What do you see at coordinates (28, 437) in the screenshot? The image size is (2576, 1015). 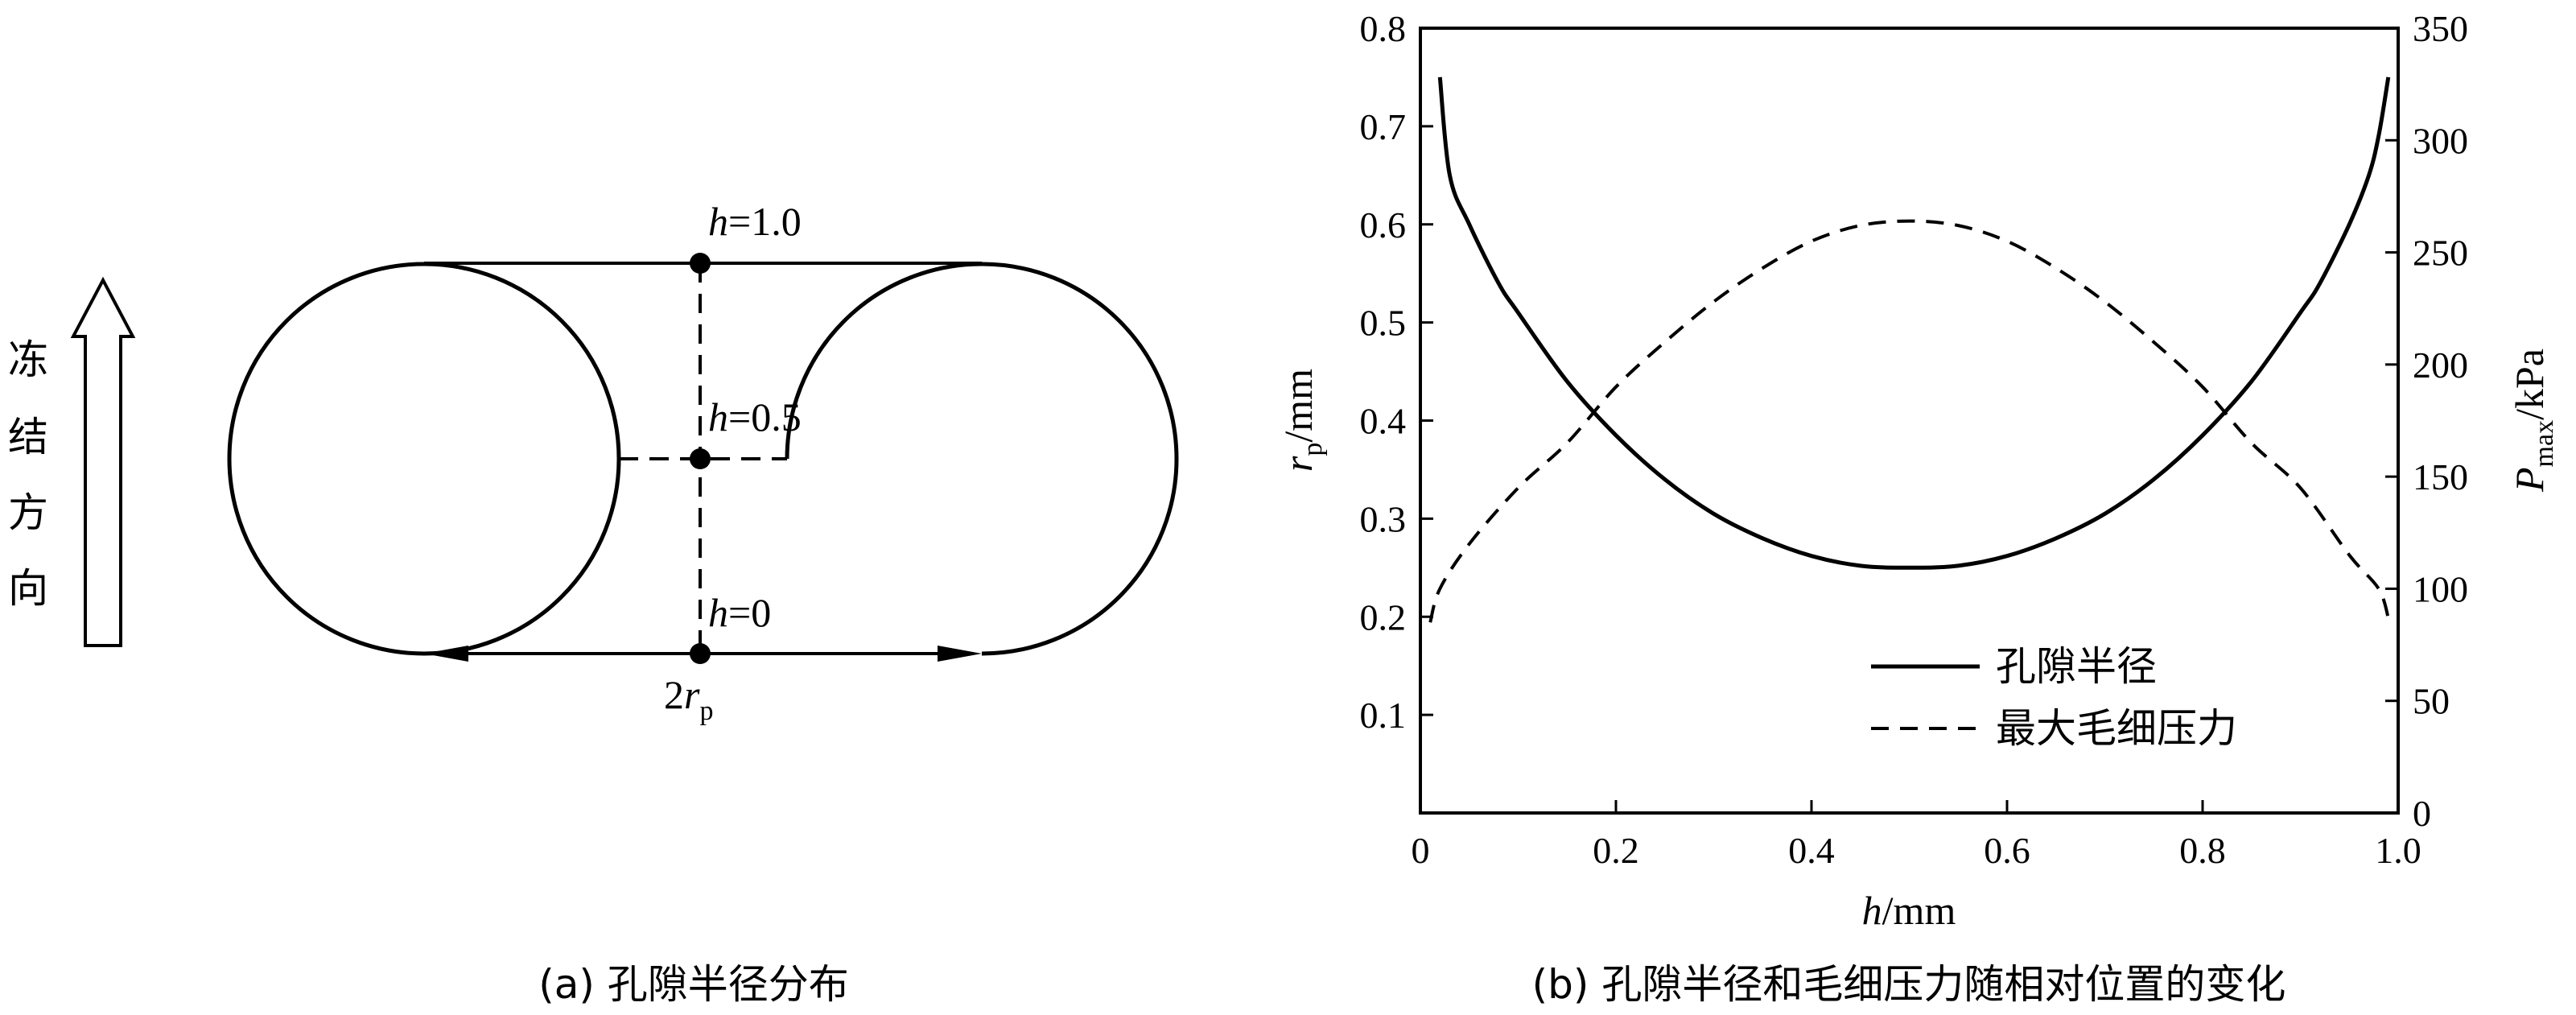 I see `direction-char-2: 结` at bounding box center [28, 437].